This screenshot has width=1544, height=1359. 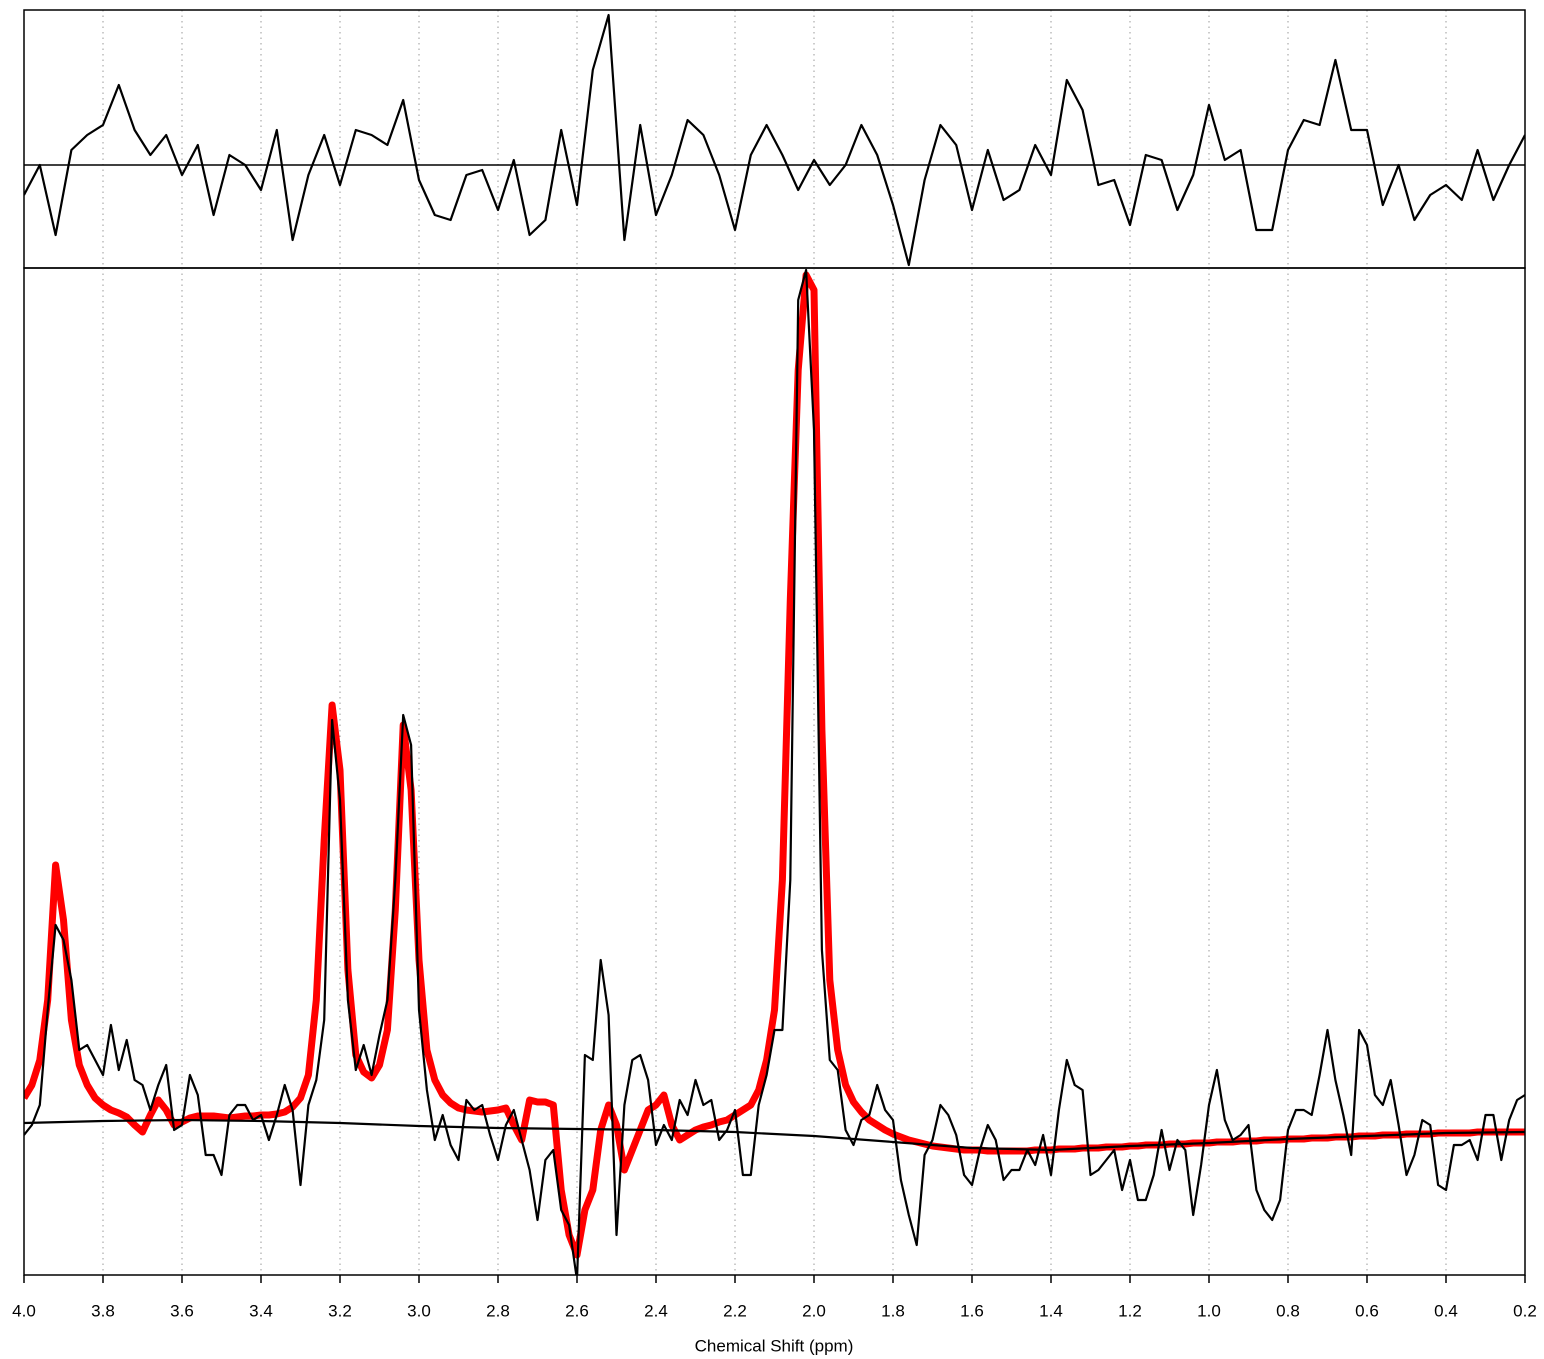 I want to click on x-tick-label: 1.6, so click(x=972, y=1310).